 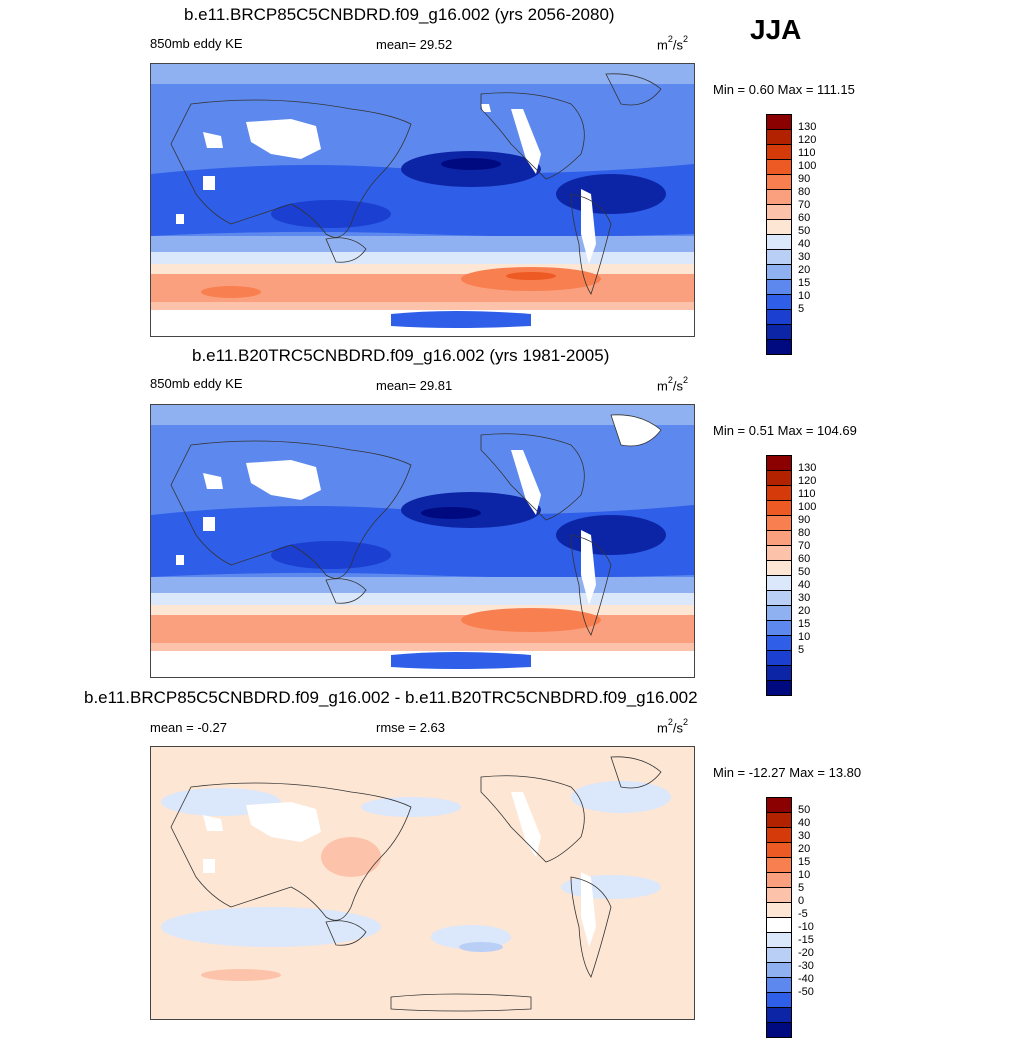 What do you see at coordinates (422, 883) in the screenshot?
I see `panel3-map` at bounding box center [422, 883].